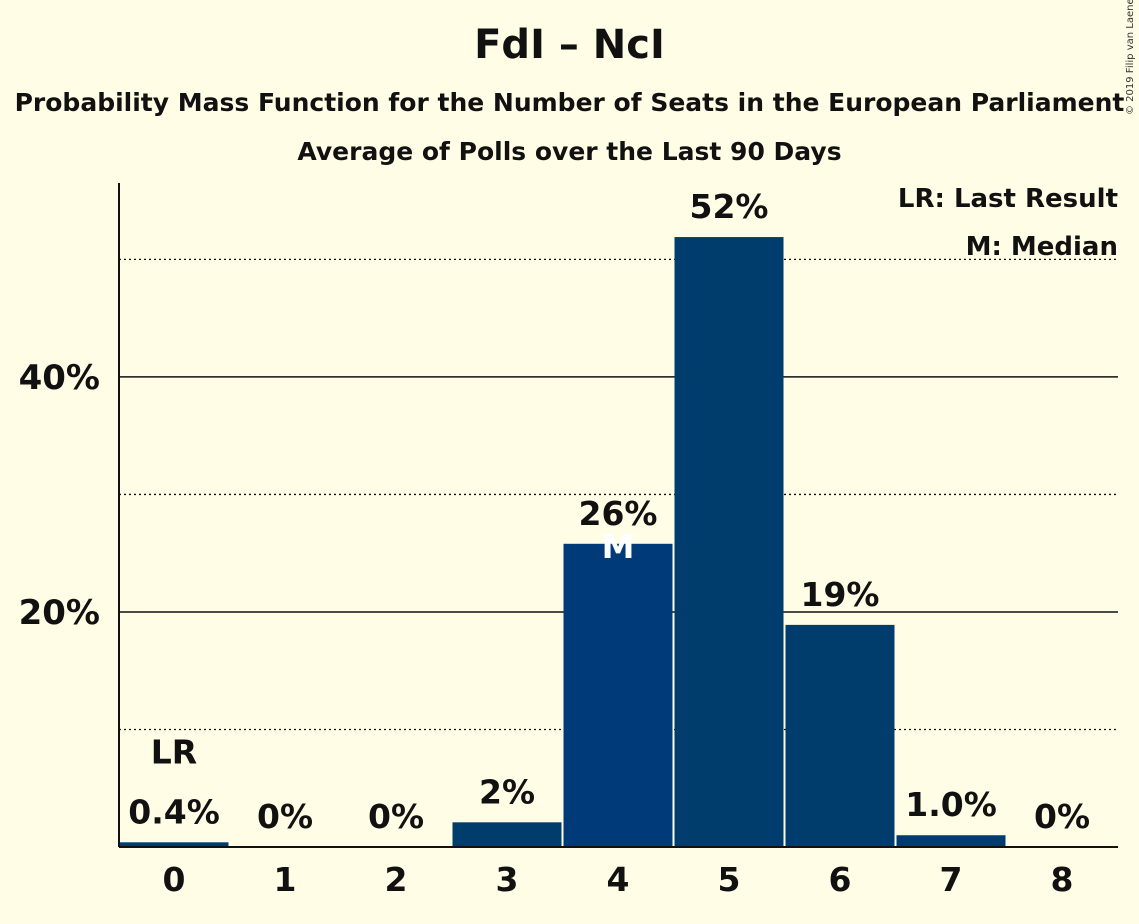  I want to click on data-label: 52%, so click(729, 206).